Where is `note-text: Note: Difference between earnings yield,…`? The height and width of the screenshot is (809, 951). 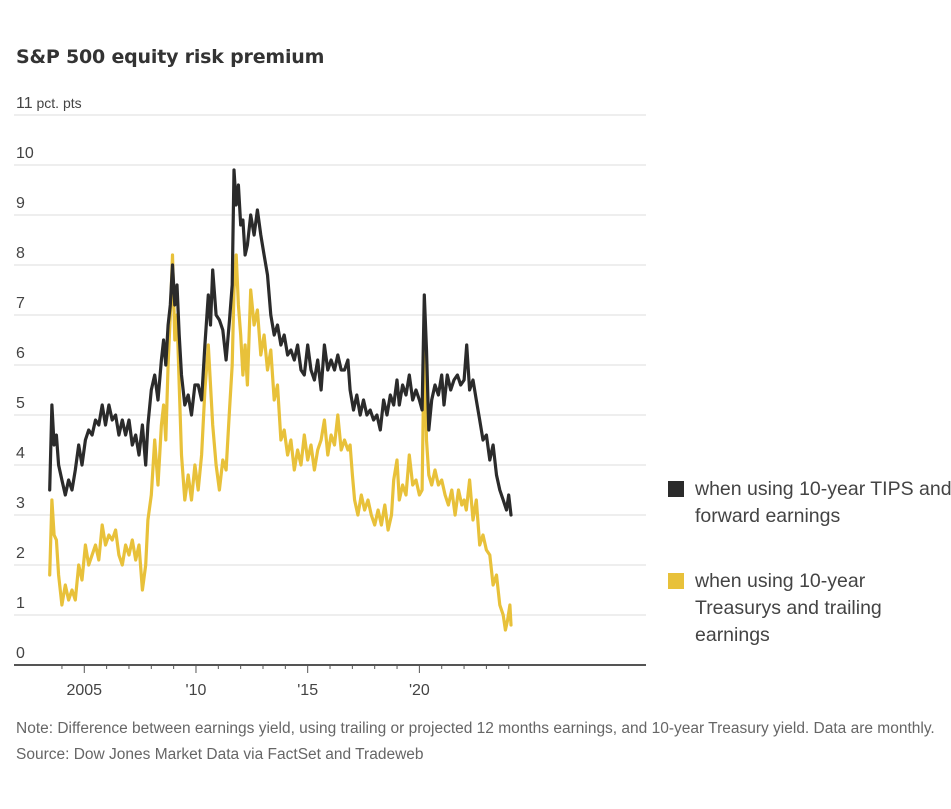 note-text: Note: Difference between earnings yield,… is located at coordinates (475, 728).